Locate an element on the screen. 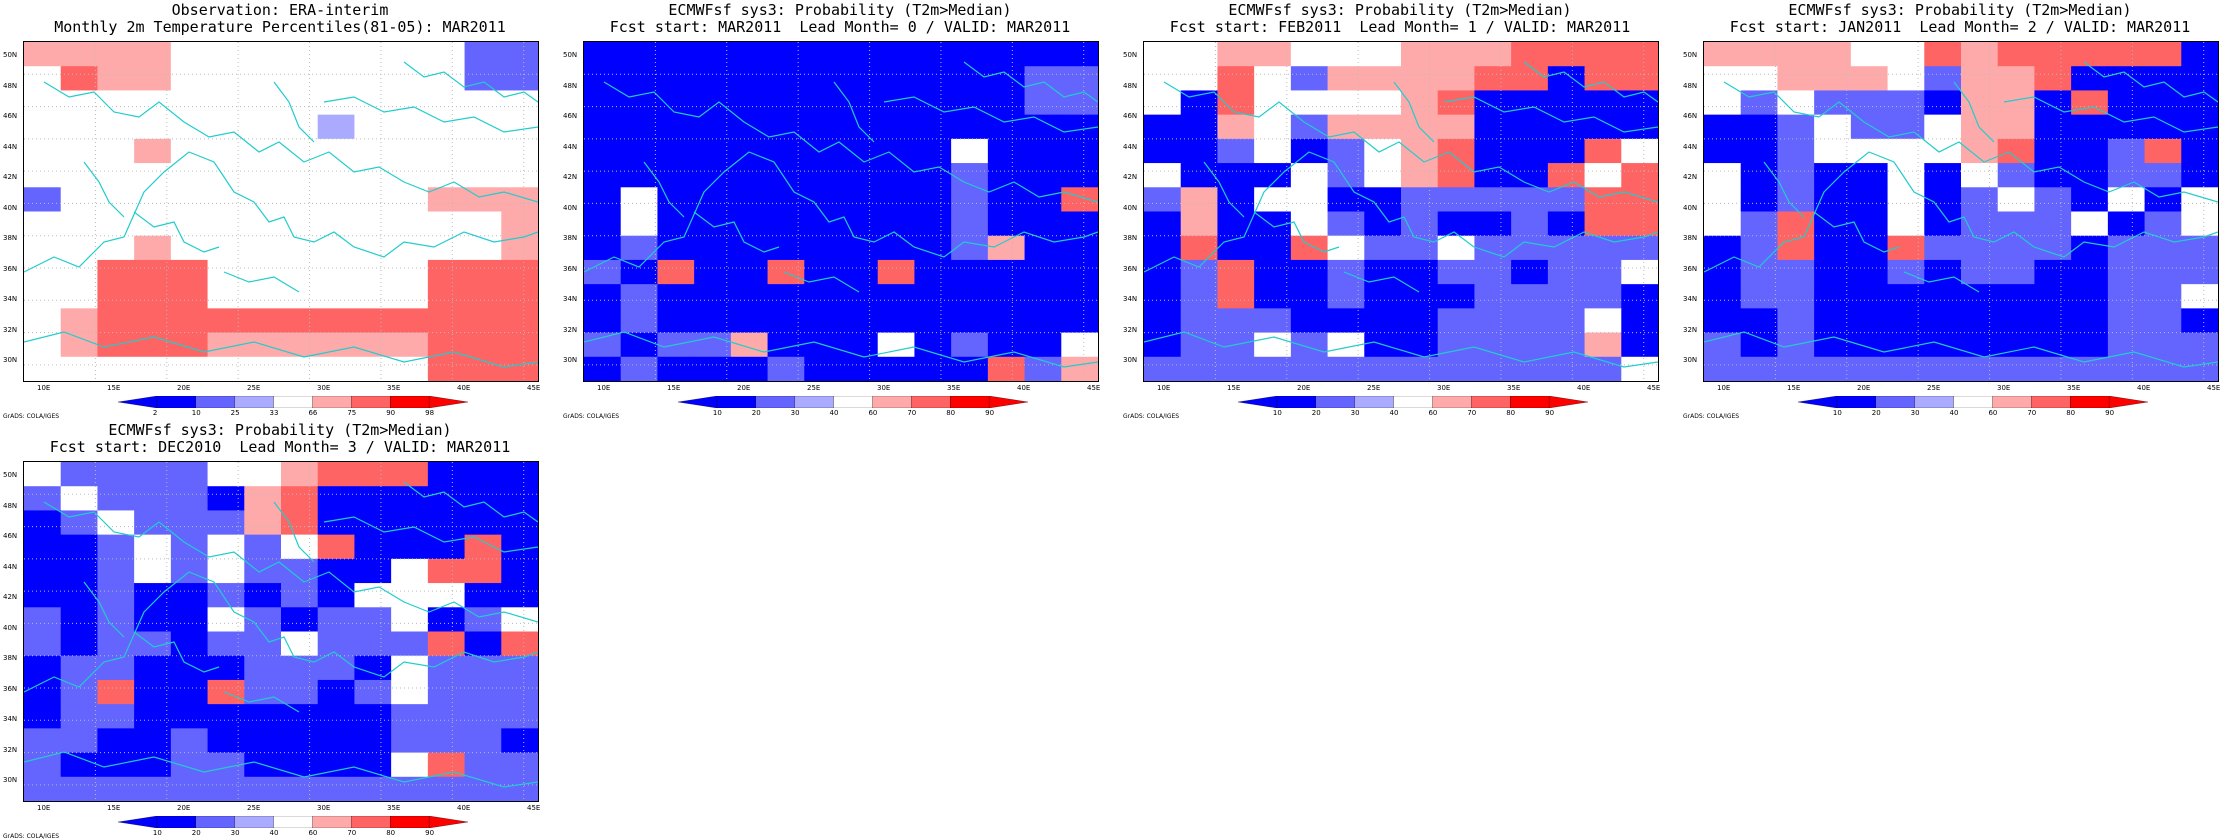 The image size is (2240, 840). latitude-label: 42N is located at coordinates (1690, 177).